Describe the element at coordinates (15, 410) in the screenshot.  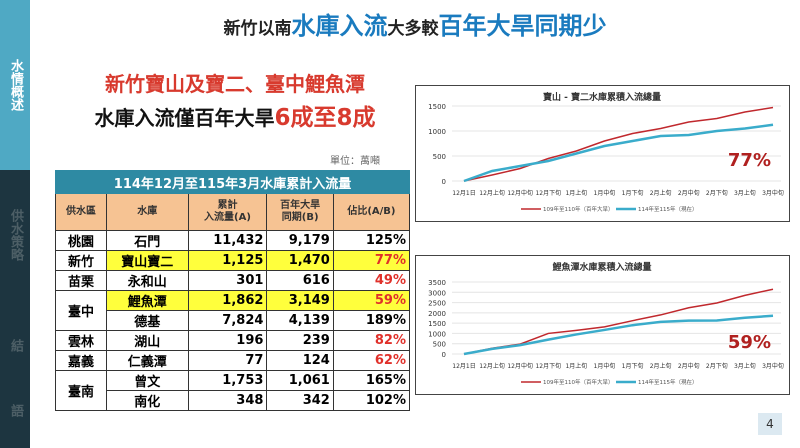
I see `sidebar-item-conclusion-2: 語` at that location.